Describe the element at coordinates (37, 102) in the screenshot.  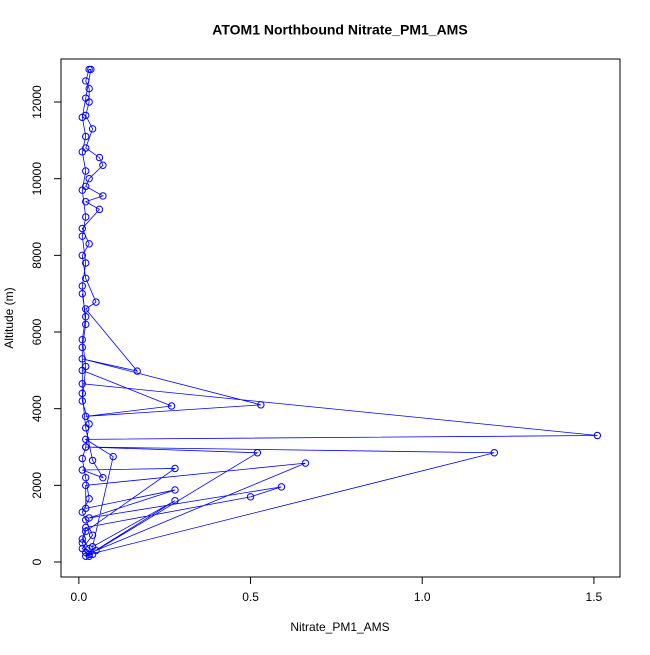
I see `y-tick-label: 12000` at that location.